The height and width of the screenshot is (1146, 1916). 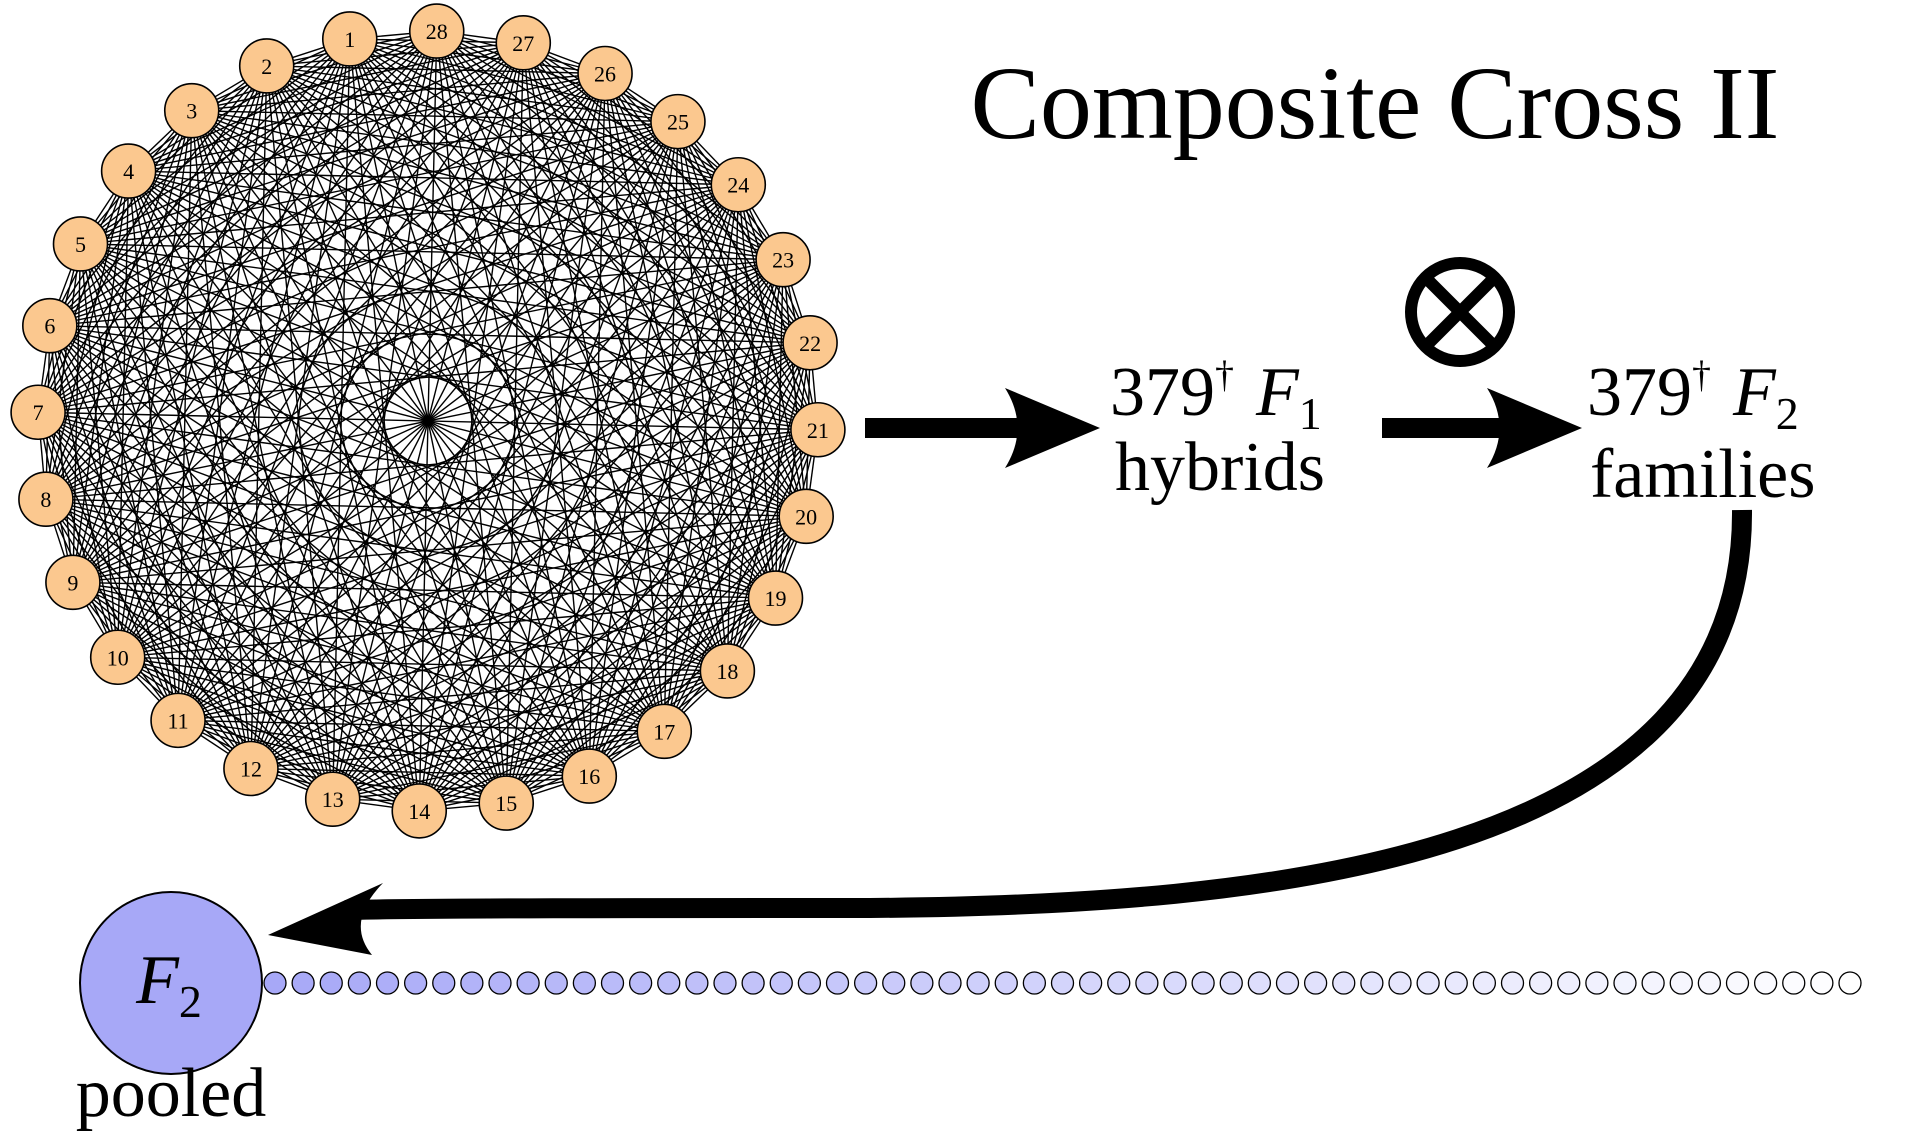 I want to click on parent-node: 7, so click(x=38, y=412).